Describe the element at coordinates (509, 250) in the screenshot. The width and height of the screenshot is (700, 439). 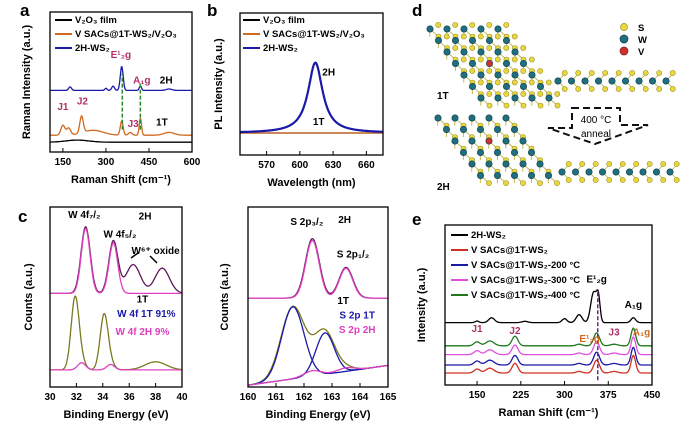
I see `legend-entry: V SACs@1T-WS₂` at that location.